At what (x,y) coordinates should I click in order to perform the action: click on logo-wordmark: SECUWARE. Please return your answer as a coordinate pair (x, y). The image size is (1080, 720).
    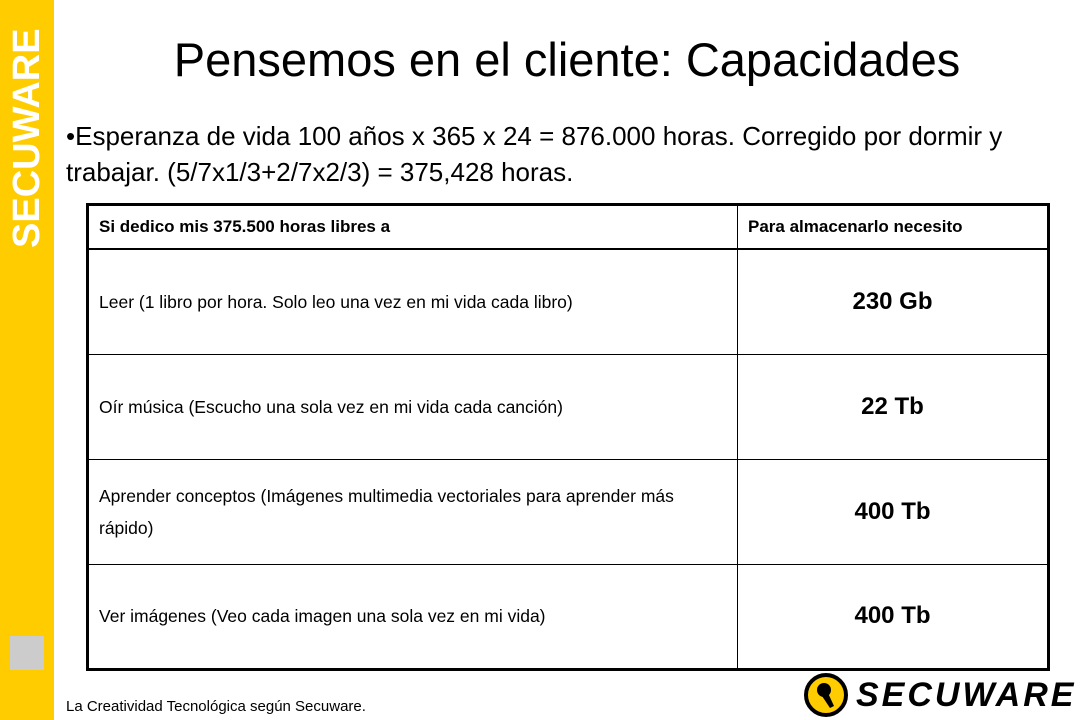
    Looking at the image, I should click on (966, 695).